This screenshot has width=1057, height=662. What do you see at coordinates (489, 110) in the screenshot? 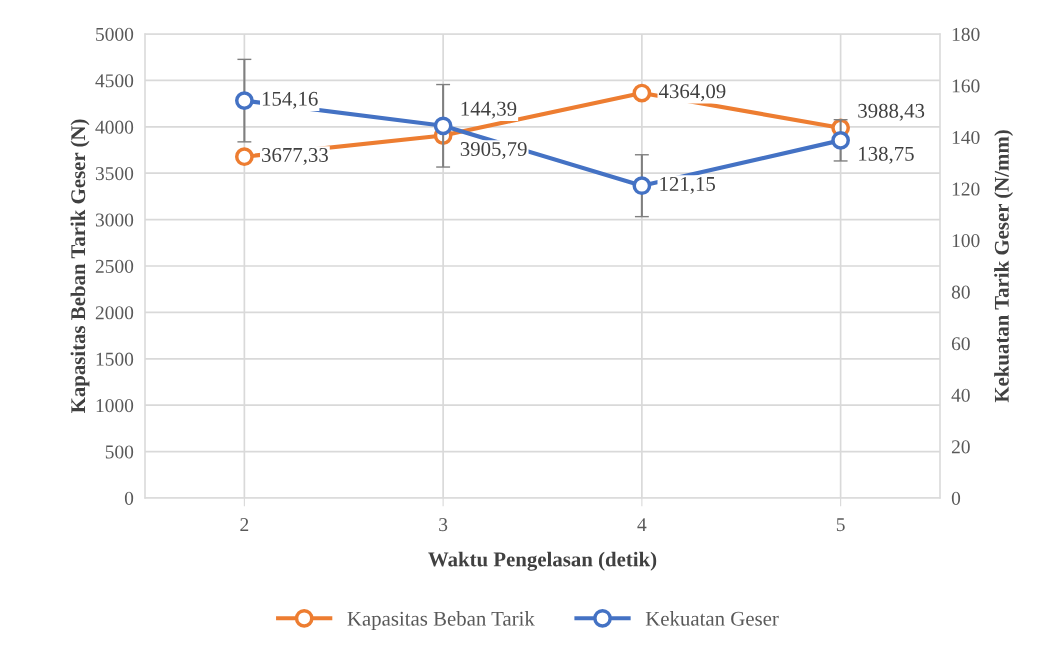
I see `data-label: 144,39` at bounding box center [489, 110].